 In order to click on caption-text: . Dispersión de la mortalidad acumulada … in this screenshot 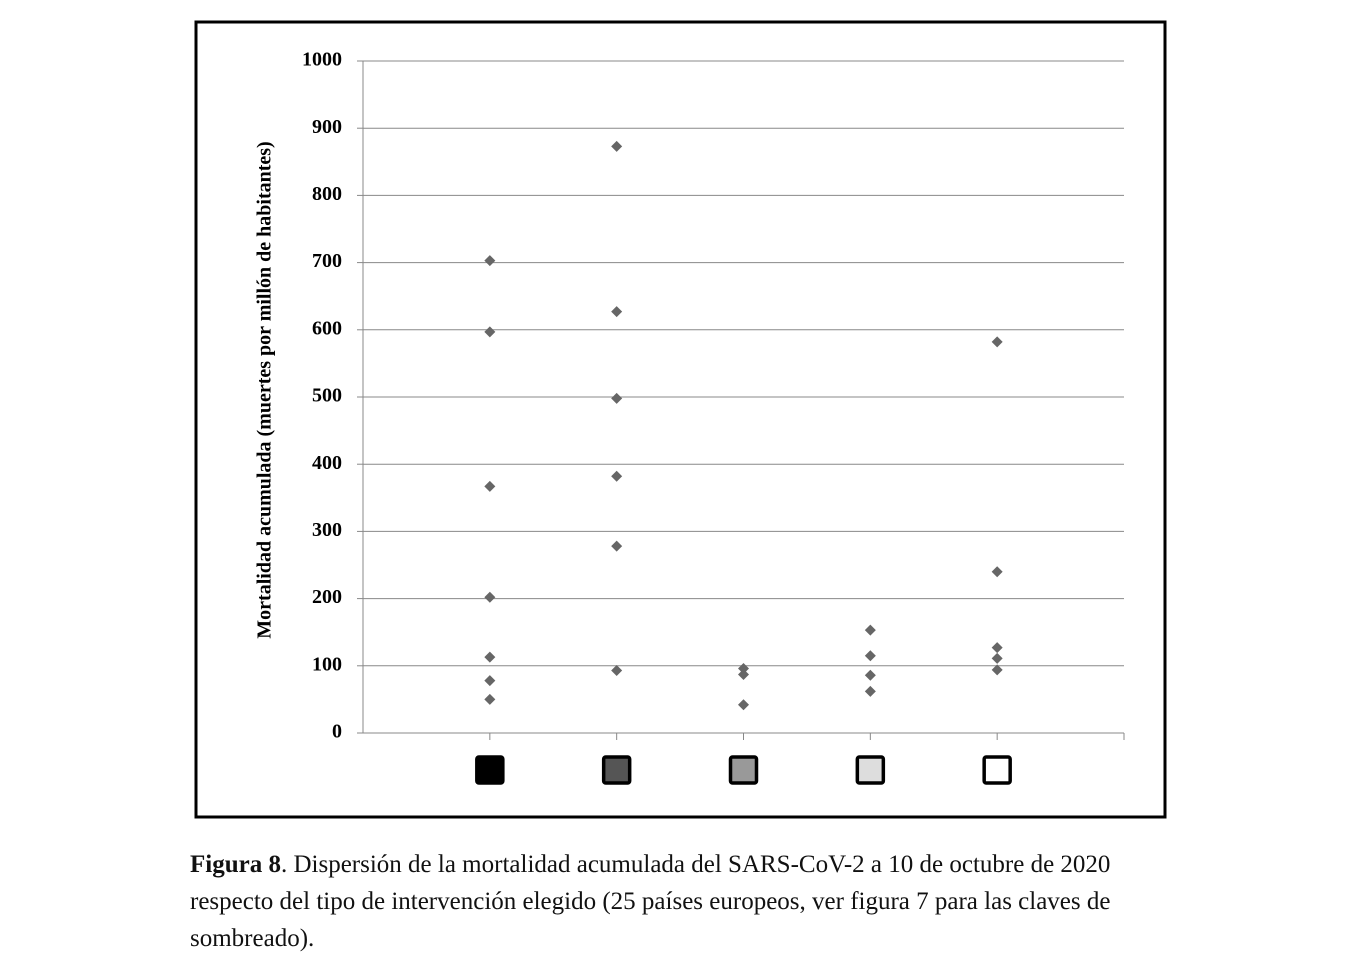, I will do `click(650, 901)`.